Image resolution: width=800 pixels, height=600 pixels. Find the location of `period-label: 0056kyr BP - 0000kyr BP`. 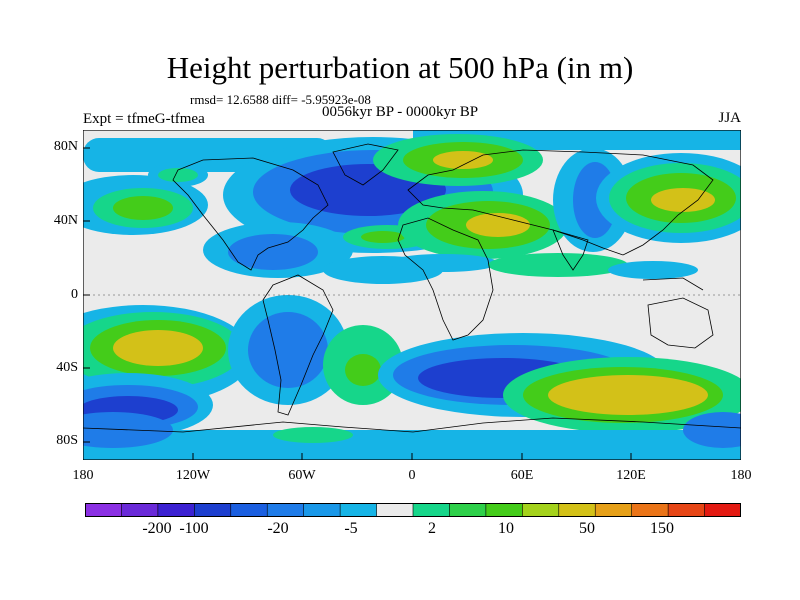

period-label: 0056kyr BP - 0000kyr BP is located at coordinates (400, 112).